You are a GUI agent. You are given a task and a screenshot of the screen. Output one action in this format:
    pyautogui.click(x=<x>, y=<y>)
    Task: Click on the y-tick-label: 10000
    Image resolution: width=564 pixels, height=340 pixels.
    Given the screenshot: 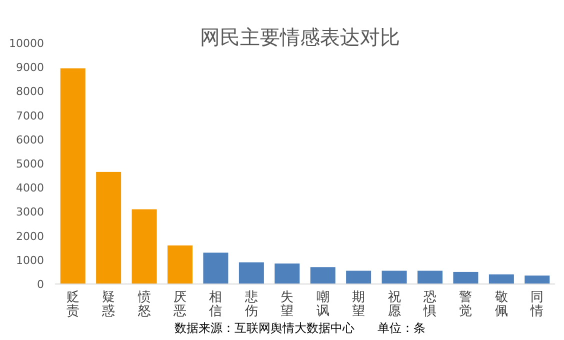 What is the action you would take?
    pyautogui.click(x=26, y=43)
    